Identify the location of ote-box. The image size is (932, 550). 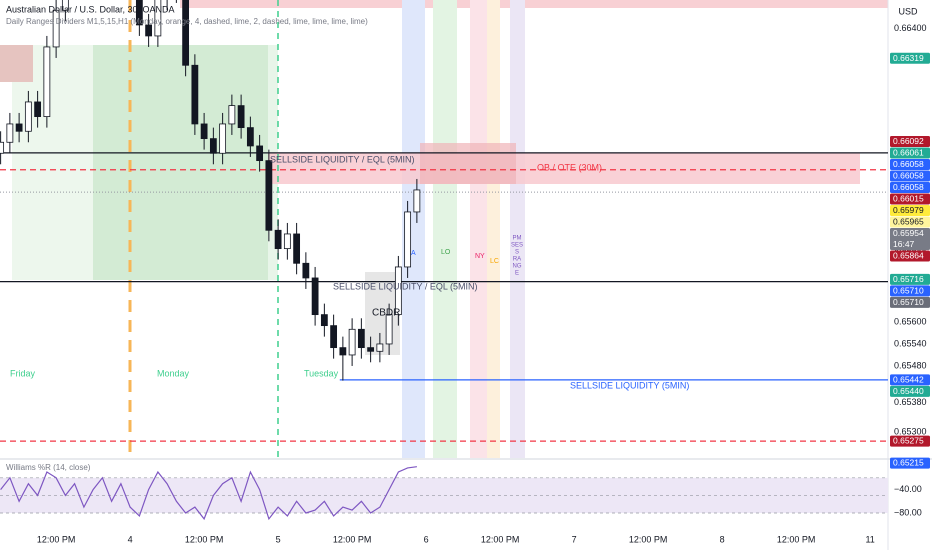
(468, 163).